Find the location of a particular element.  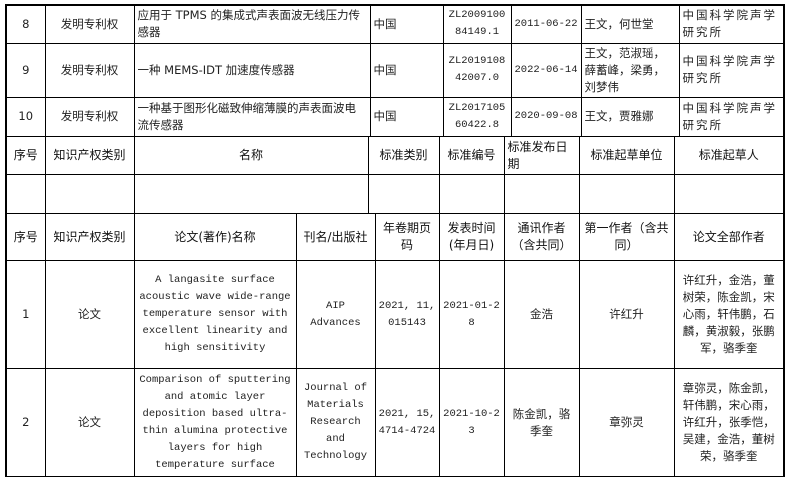

first-author-cell-text: 章弥灵 is located at coordinates (626, 422).